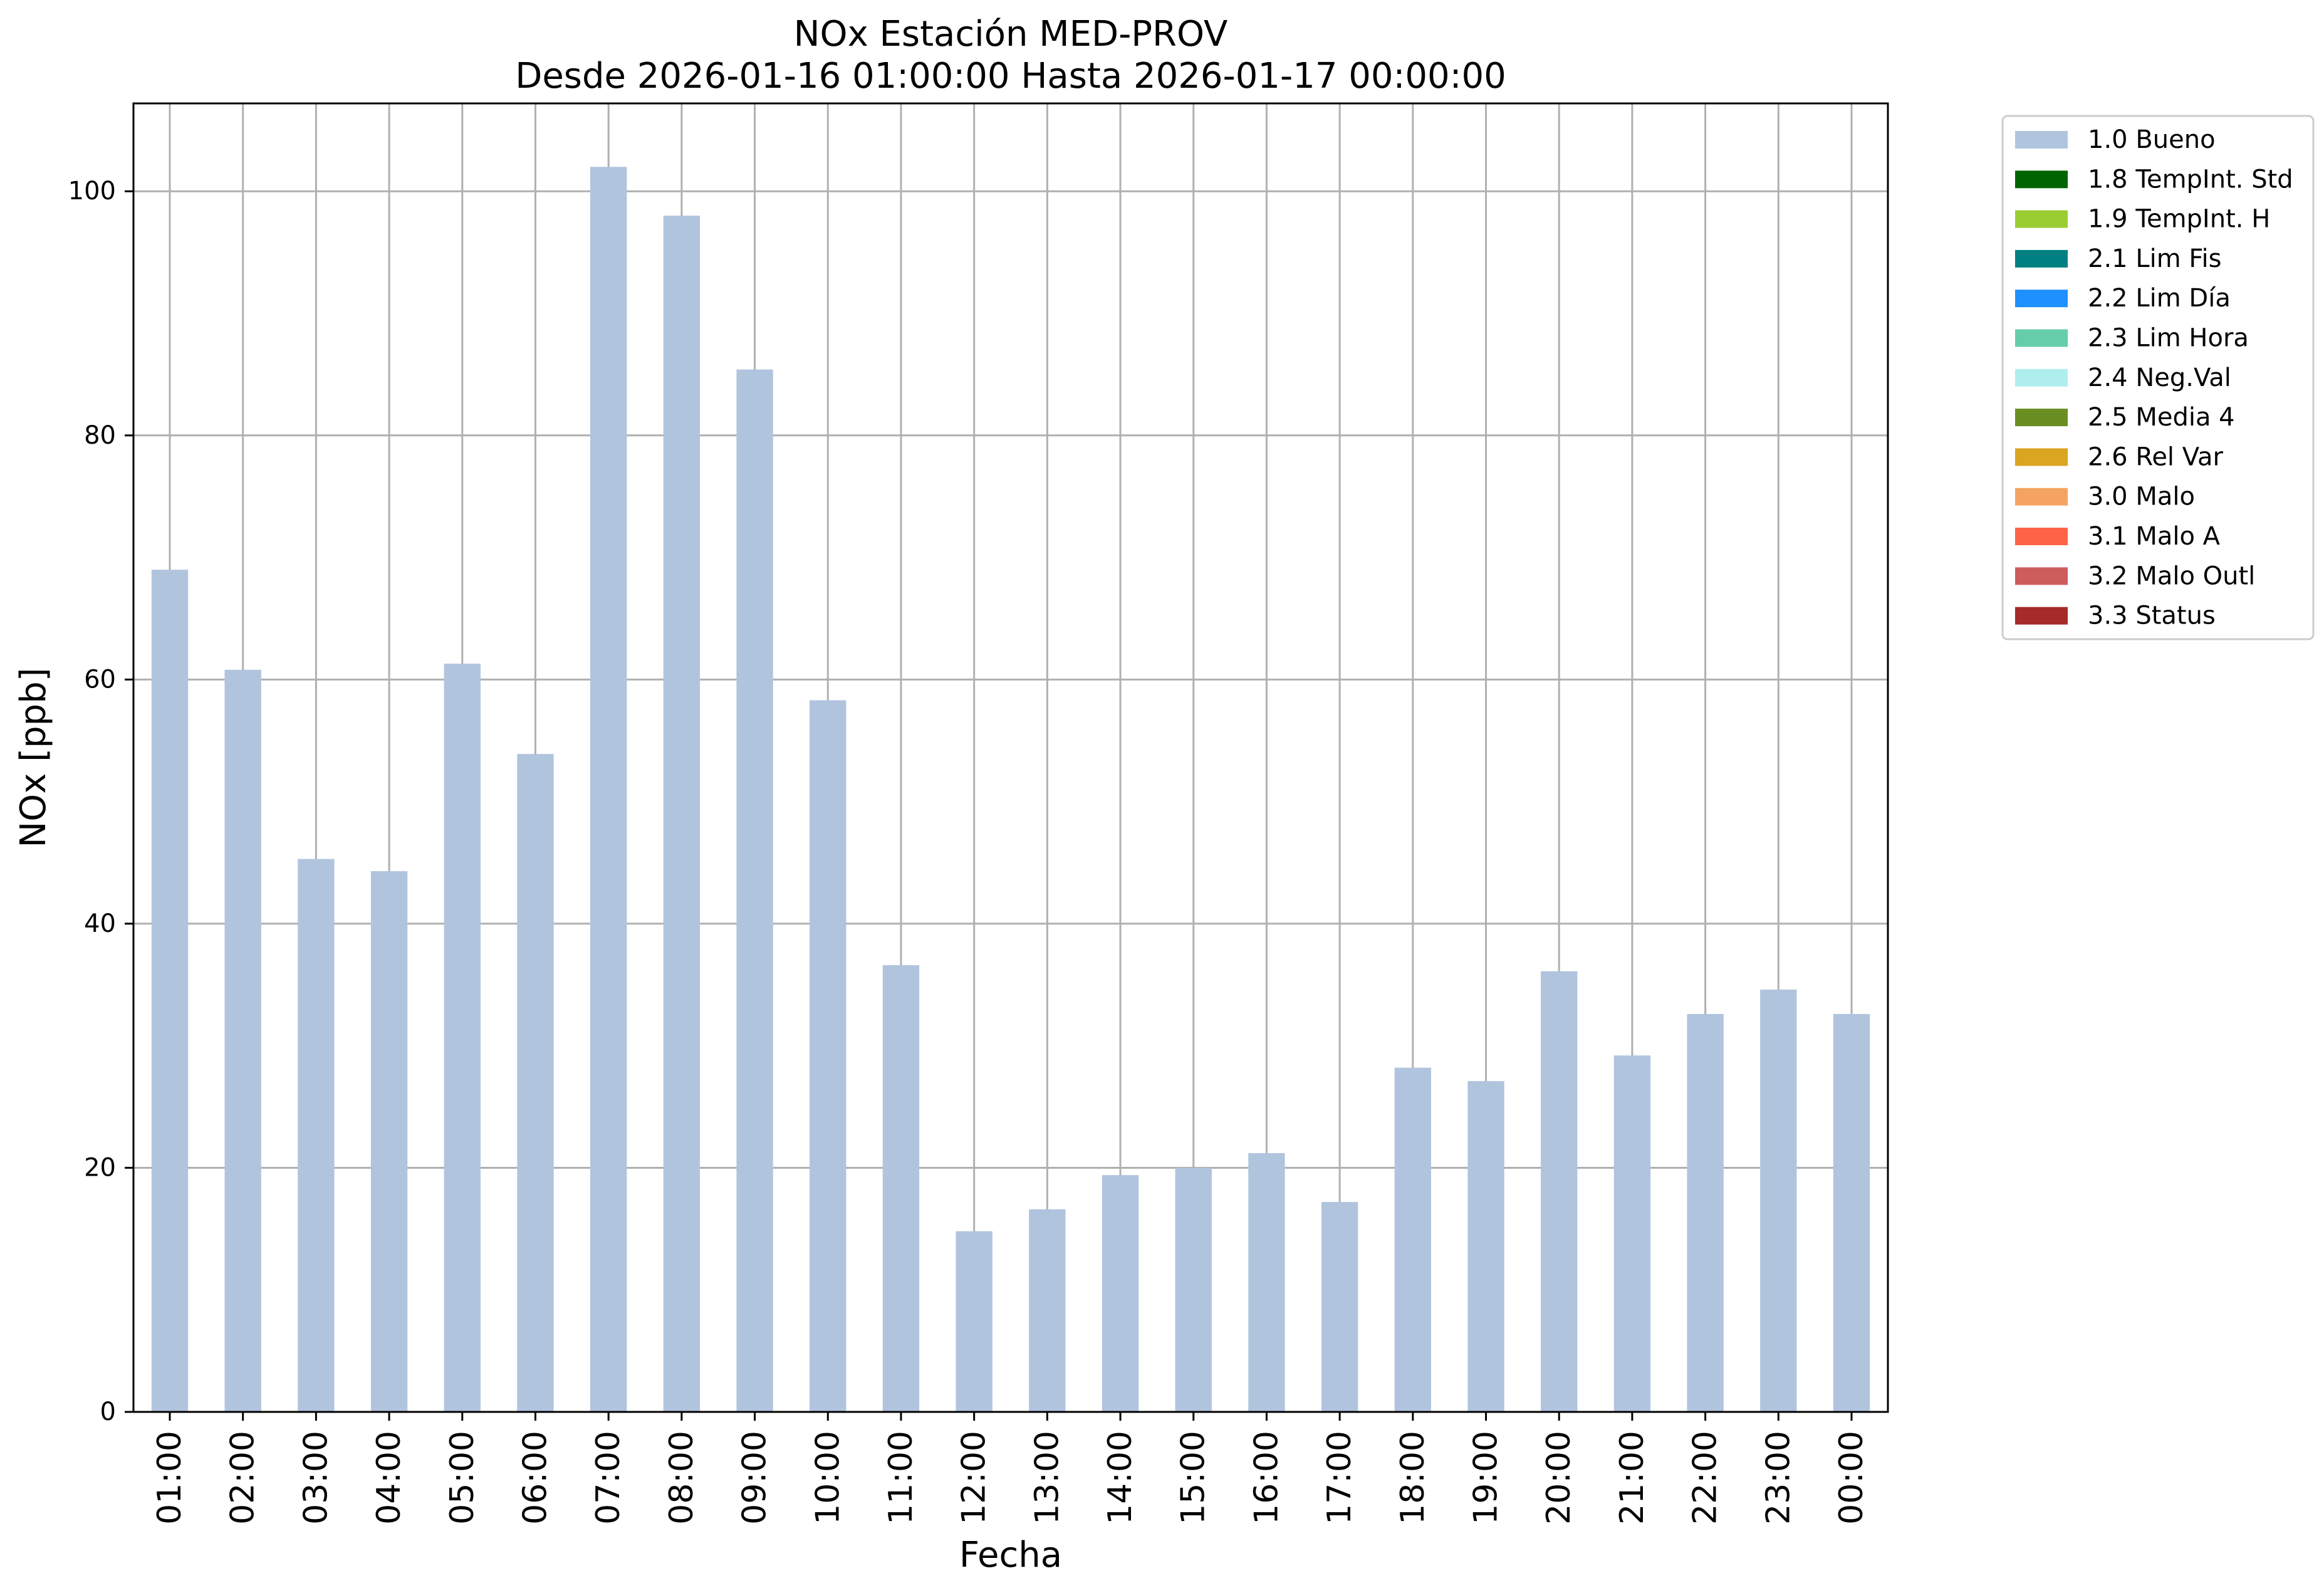 This screenshot has width=2324, height=1588. Describe the element at coordinates (1413, 1478) in the screenshot. I see `x-tick-label: 18:00` at that location.